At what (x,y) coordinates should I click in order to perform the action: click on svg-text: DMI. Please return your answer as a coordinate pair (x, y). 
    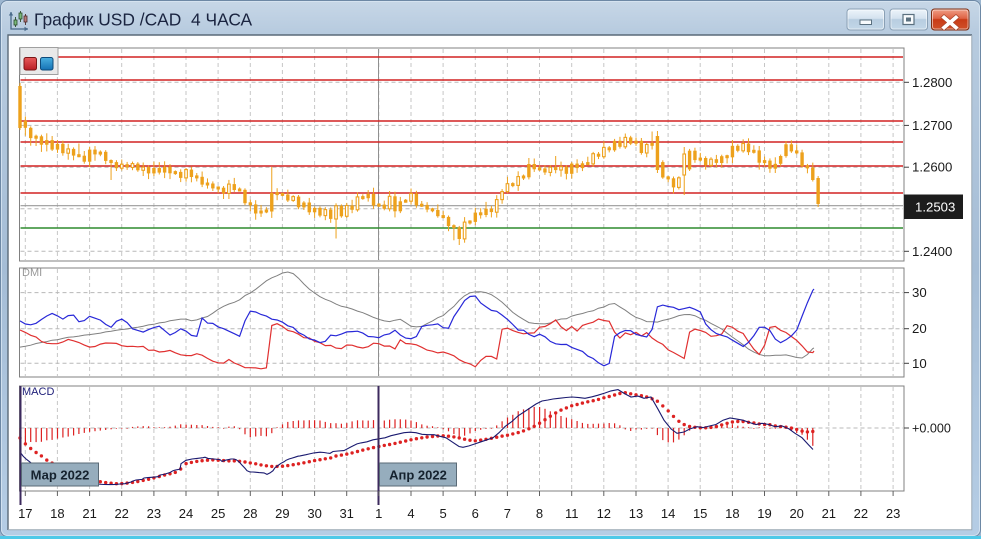
    Looking at the image, I should click on (32, 273).